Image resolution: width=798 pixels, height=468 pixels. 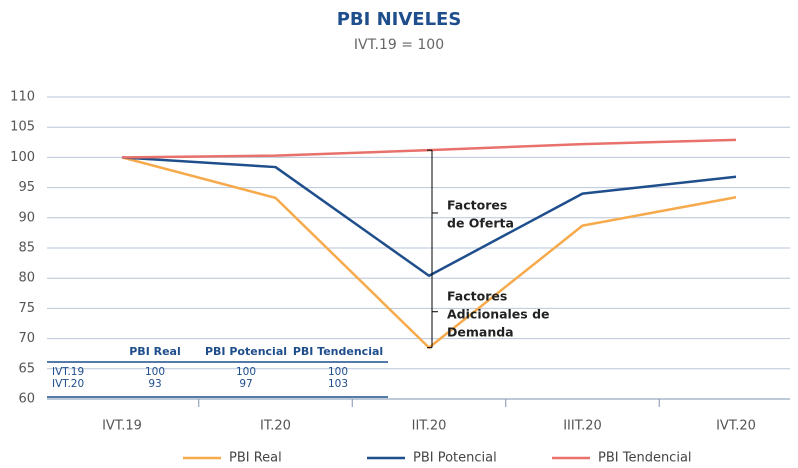 What do you see at coordinates (154, 384) in the screenshot?
I see `table-cell: 93` at bounding box center [154, 384].